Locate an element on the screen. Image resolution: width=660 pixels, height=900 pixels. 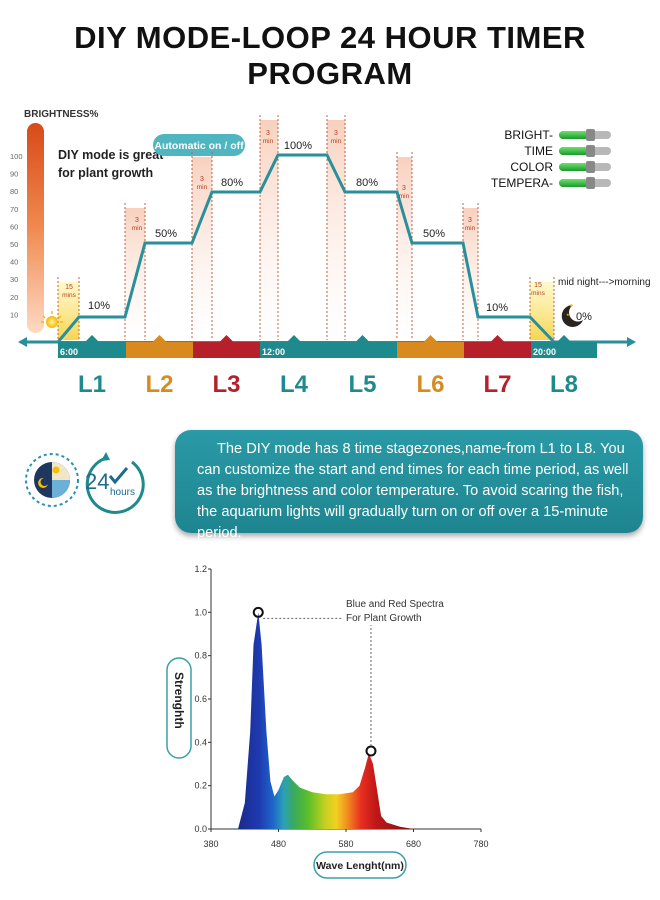
spectrum-xlabel: Wave Lenght(nm) is located at coordinates (360, 865).